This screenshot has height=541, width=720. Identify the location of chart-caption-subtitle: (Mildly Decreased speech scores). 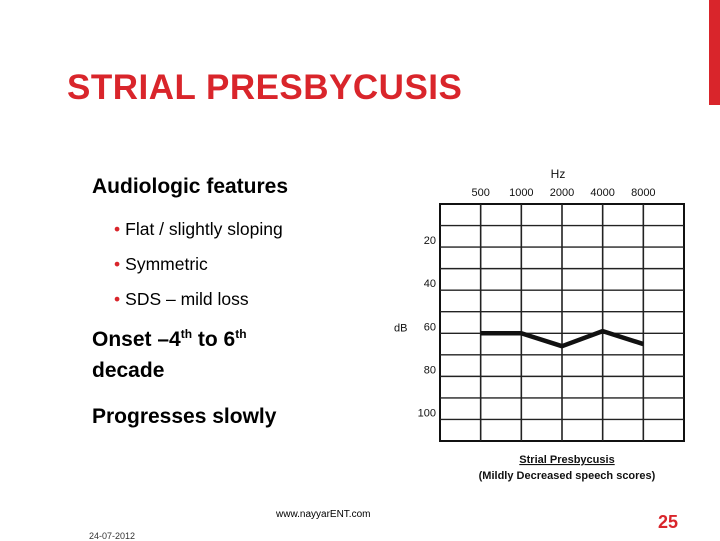
(567, 476).